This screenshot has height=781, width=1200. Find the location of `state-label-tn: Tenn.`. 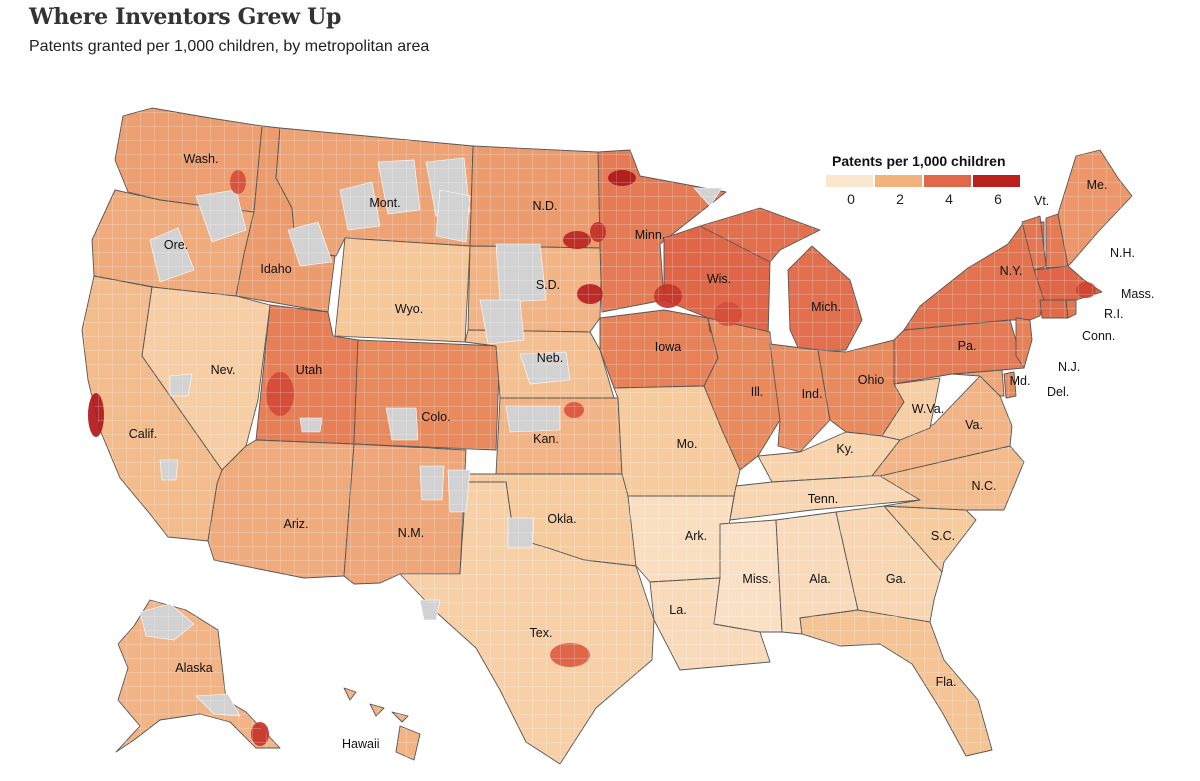

state-label-tn: Tenn. is located at coordinates (823, 499).